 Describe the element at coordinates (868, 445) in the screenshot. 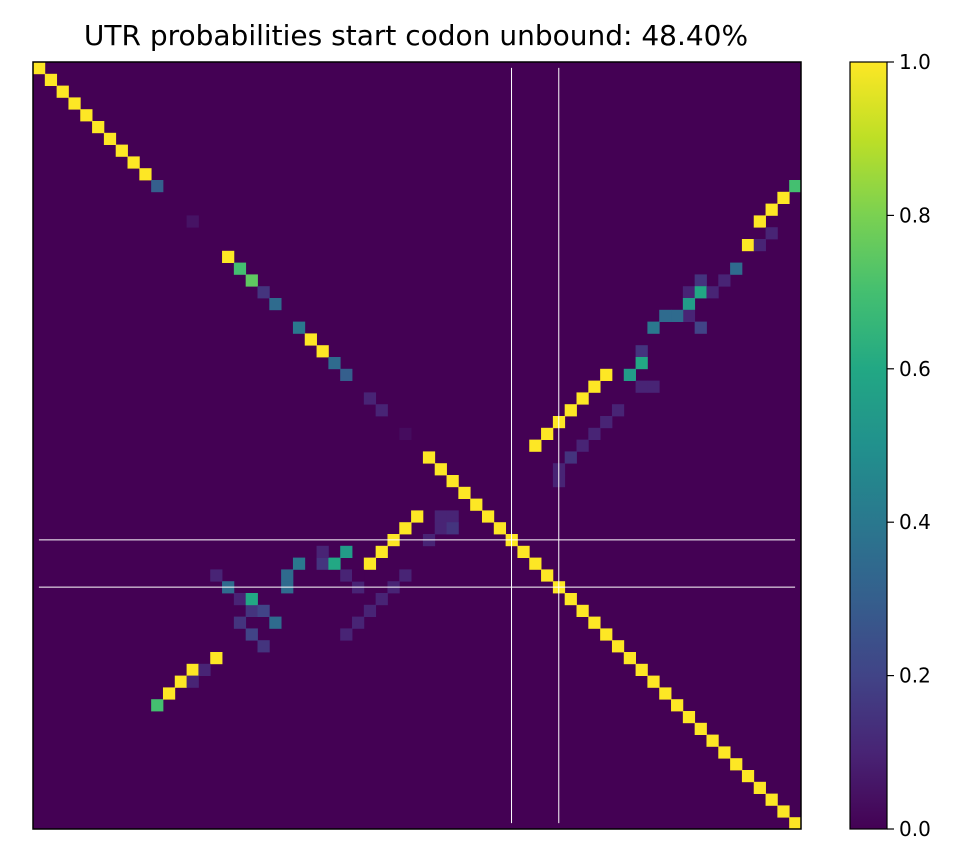

I see `colorbar` at that location.